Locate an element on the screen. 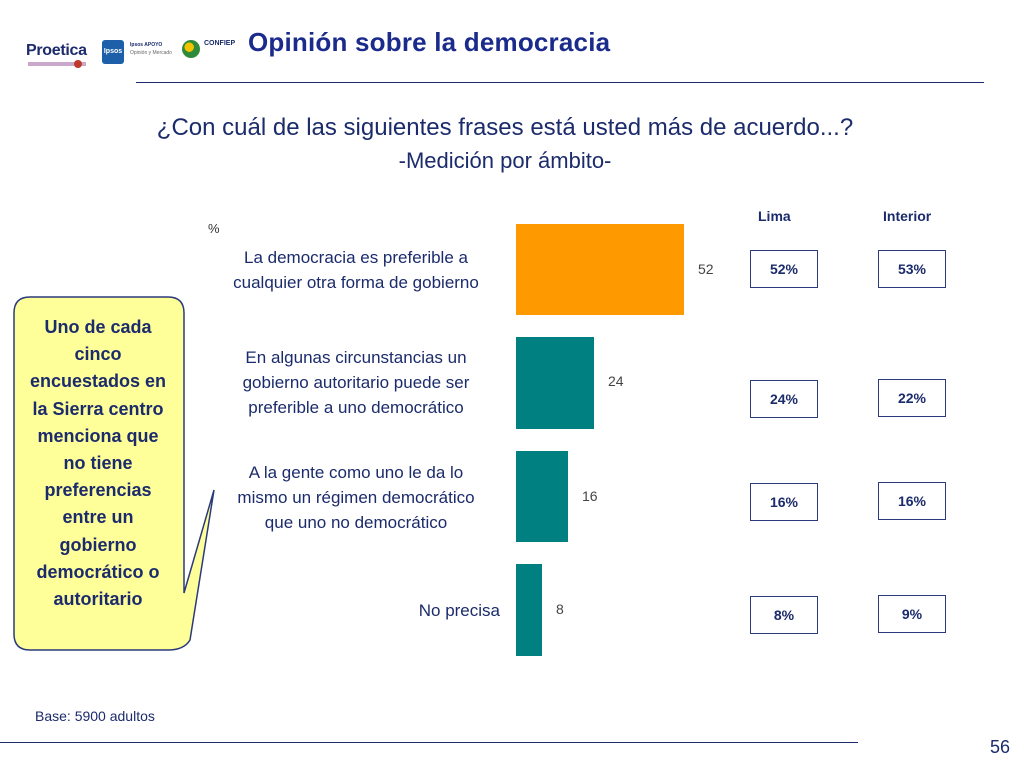 Image resolution: width=1024 pixels, height=768 pixels. title-divider is located at coordinates (560, 82).